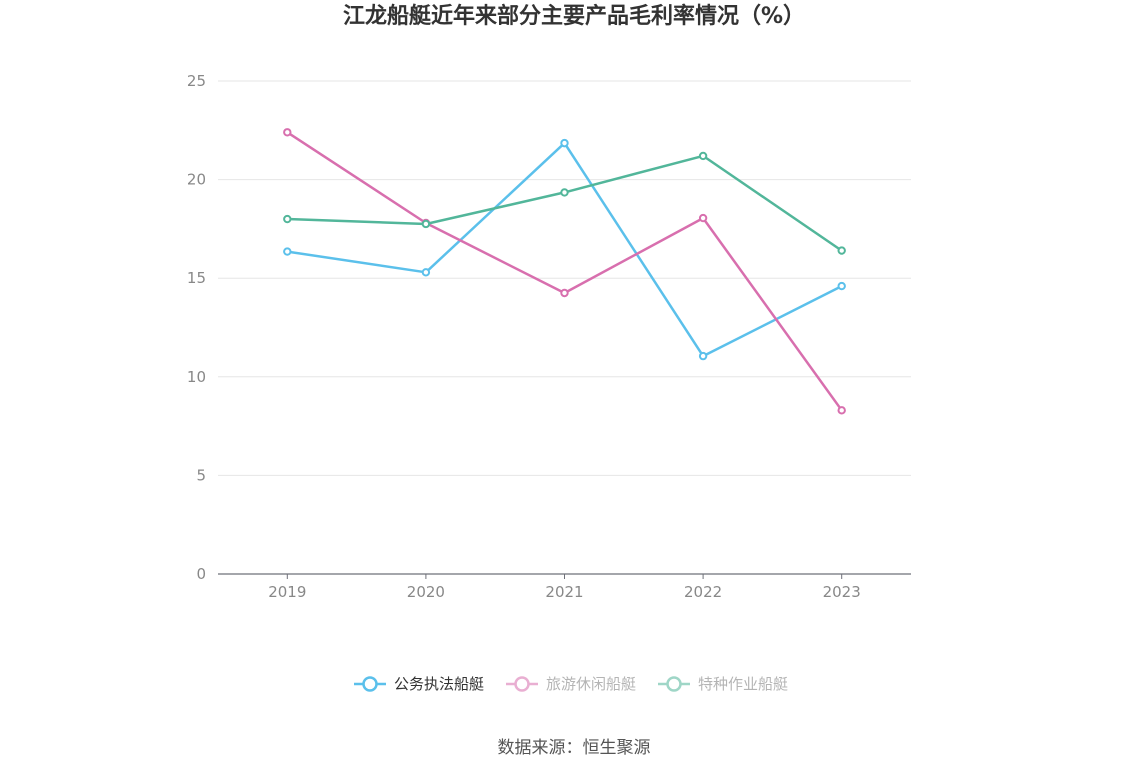 This screenshot has width=1148, height=776. Describe the element at coordinates (591, 684) in the screenshot. I see `legend-label: 旅游休闲船艇` at that location.